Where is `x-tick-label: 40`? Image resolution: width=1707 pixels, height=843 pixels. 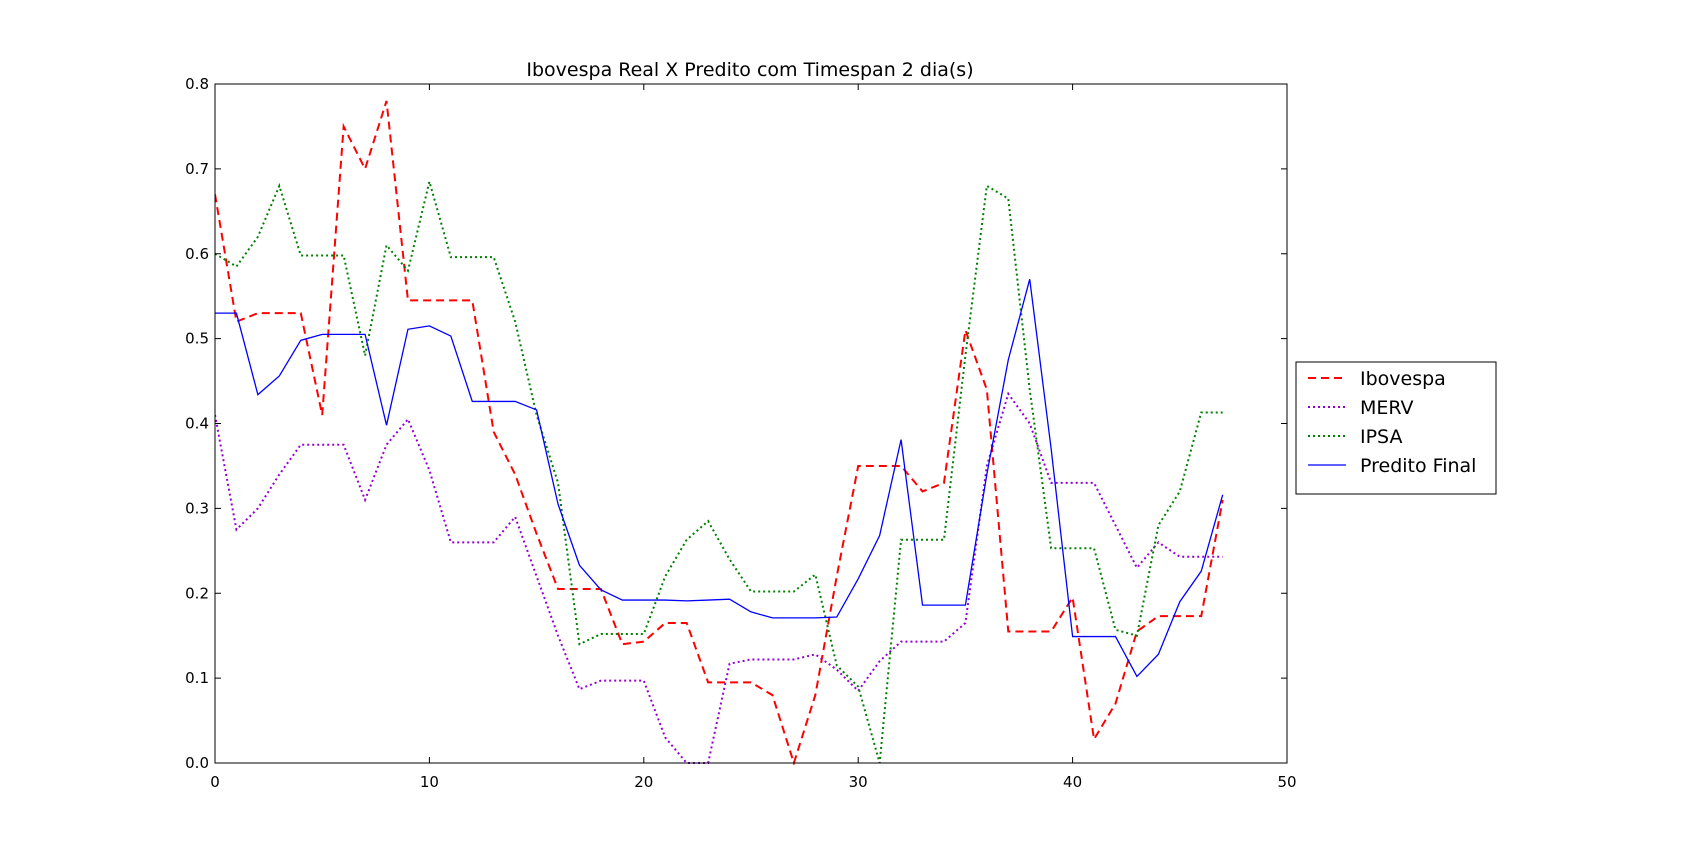 x-tick-label: 40 is located at coordinates (1072, 782).